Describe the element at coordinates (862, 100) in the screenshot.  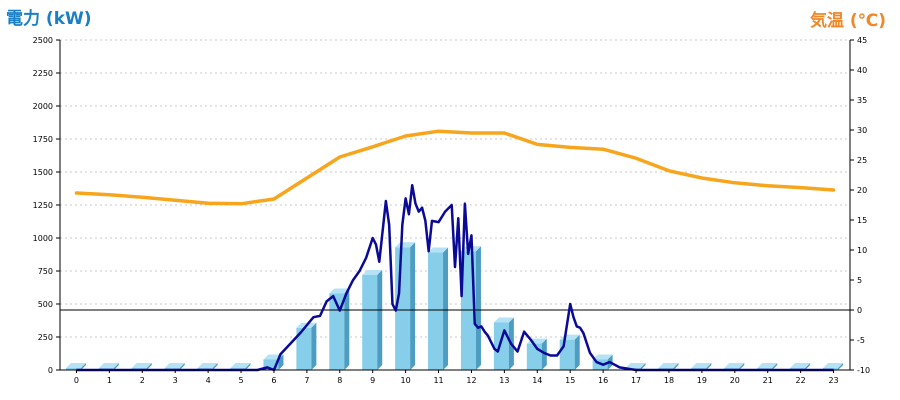
I see `right-tick-label: 35` at that location.